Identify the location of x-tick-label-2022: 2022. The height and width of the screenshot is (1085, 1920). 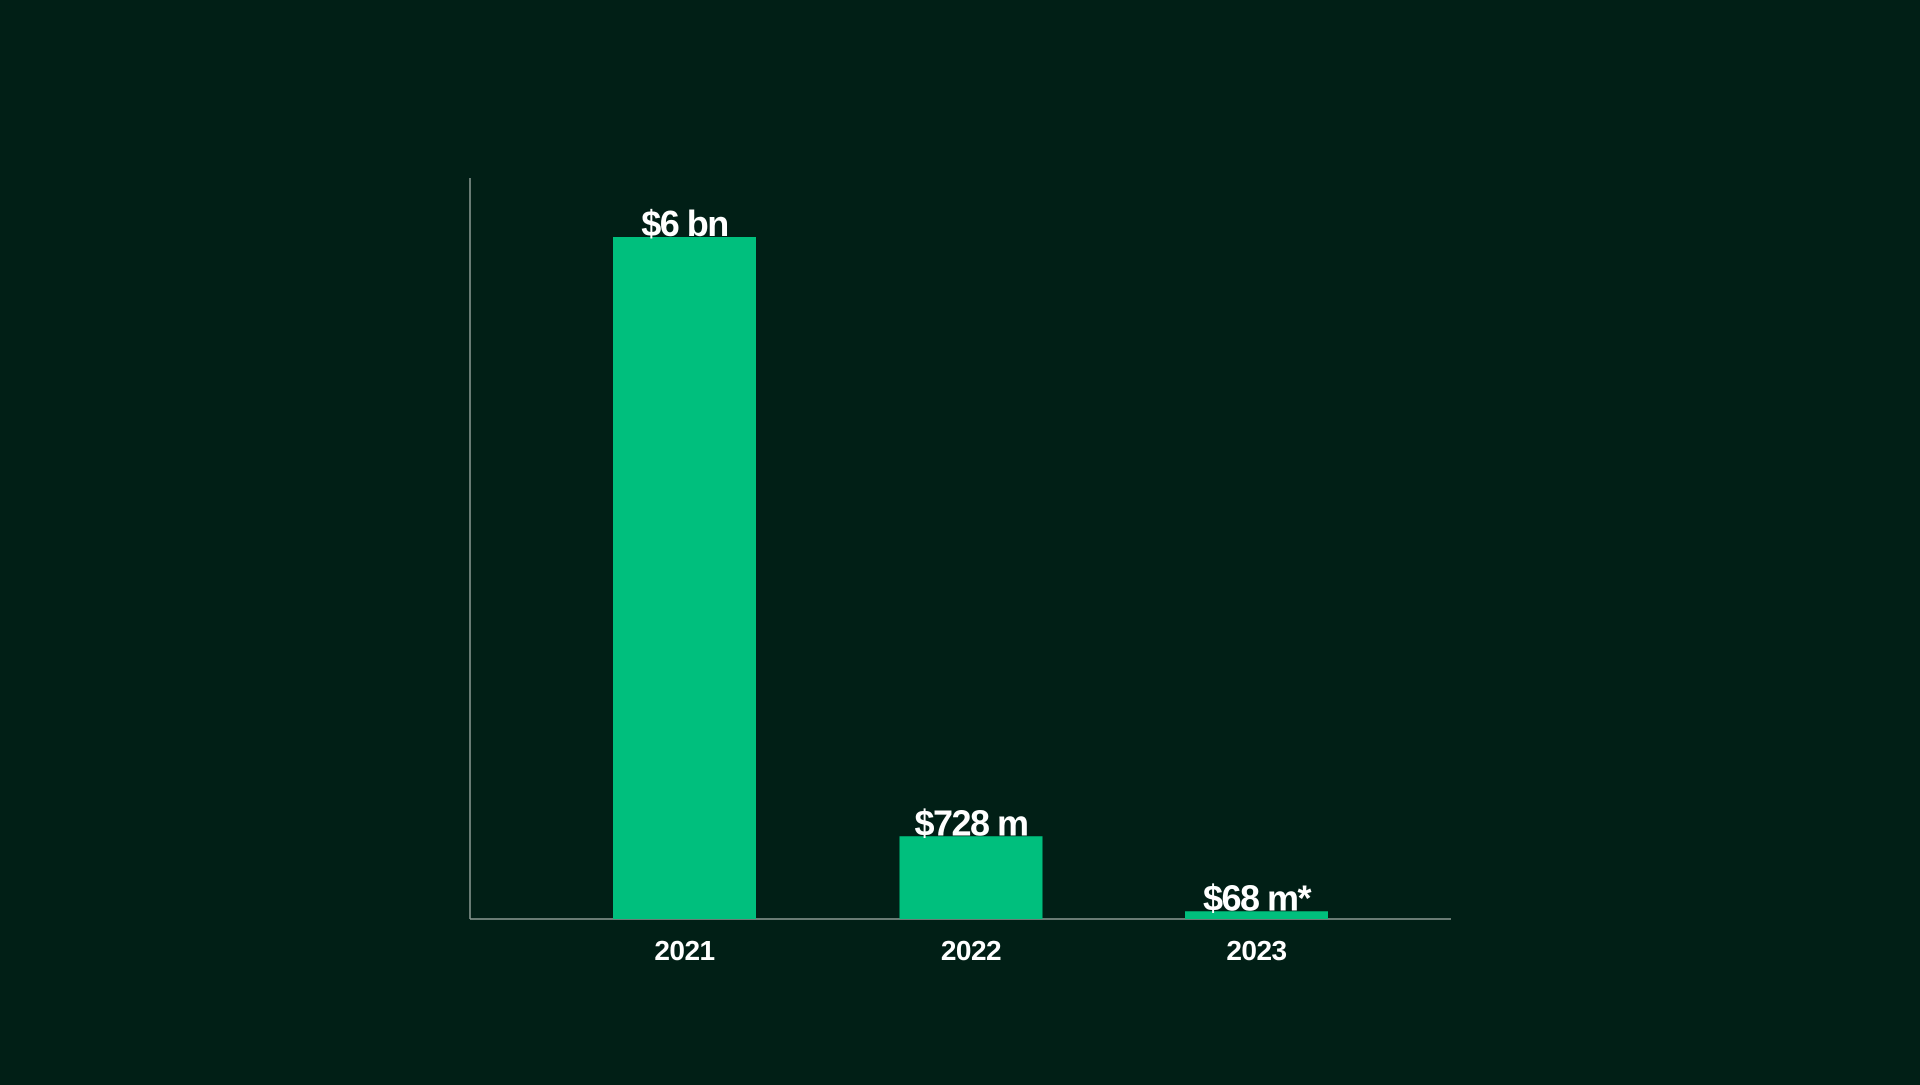
(971, 950).